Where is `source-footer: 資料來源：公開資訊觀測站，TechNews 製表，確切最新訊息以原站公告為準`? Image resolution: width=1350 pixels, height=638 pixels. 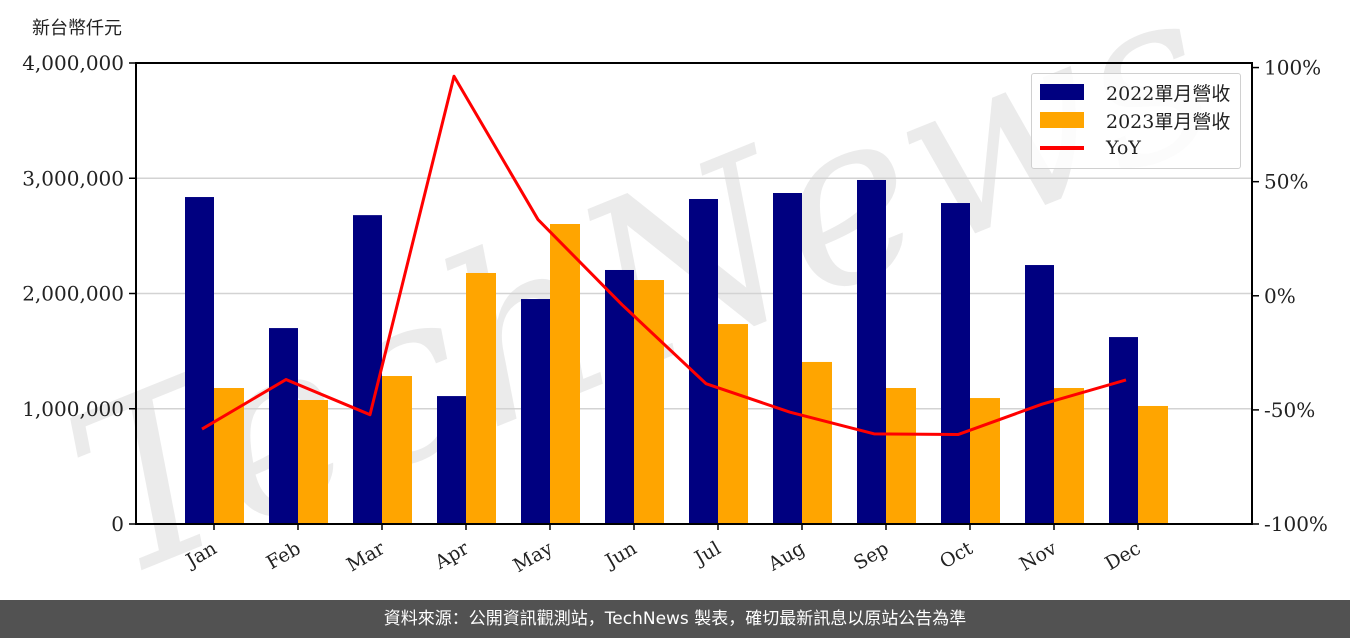 source-footer: 資料來源：公開資訊觀測站，TechNews 製表，確切最新訊息以原站公告為準 is located at coordinates (675, 619).